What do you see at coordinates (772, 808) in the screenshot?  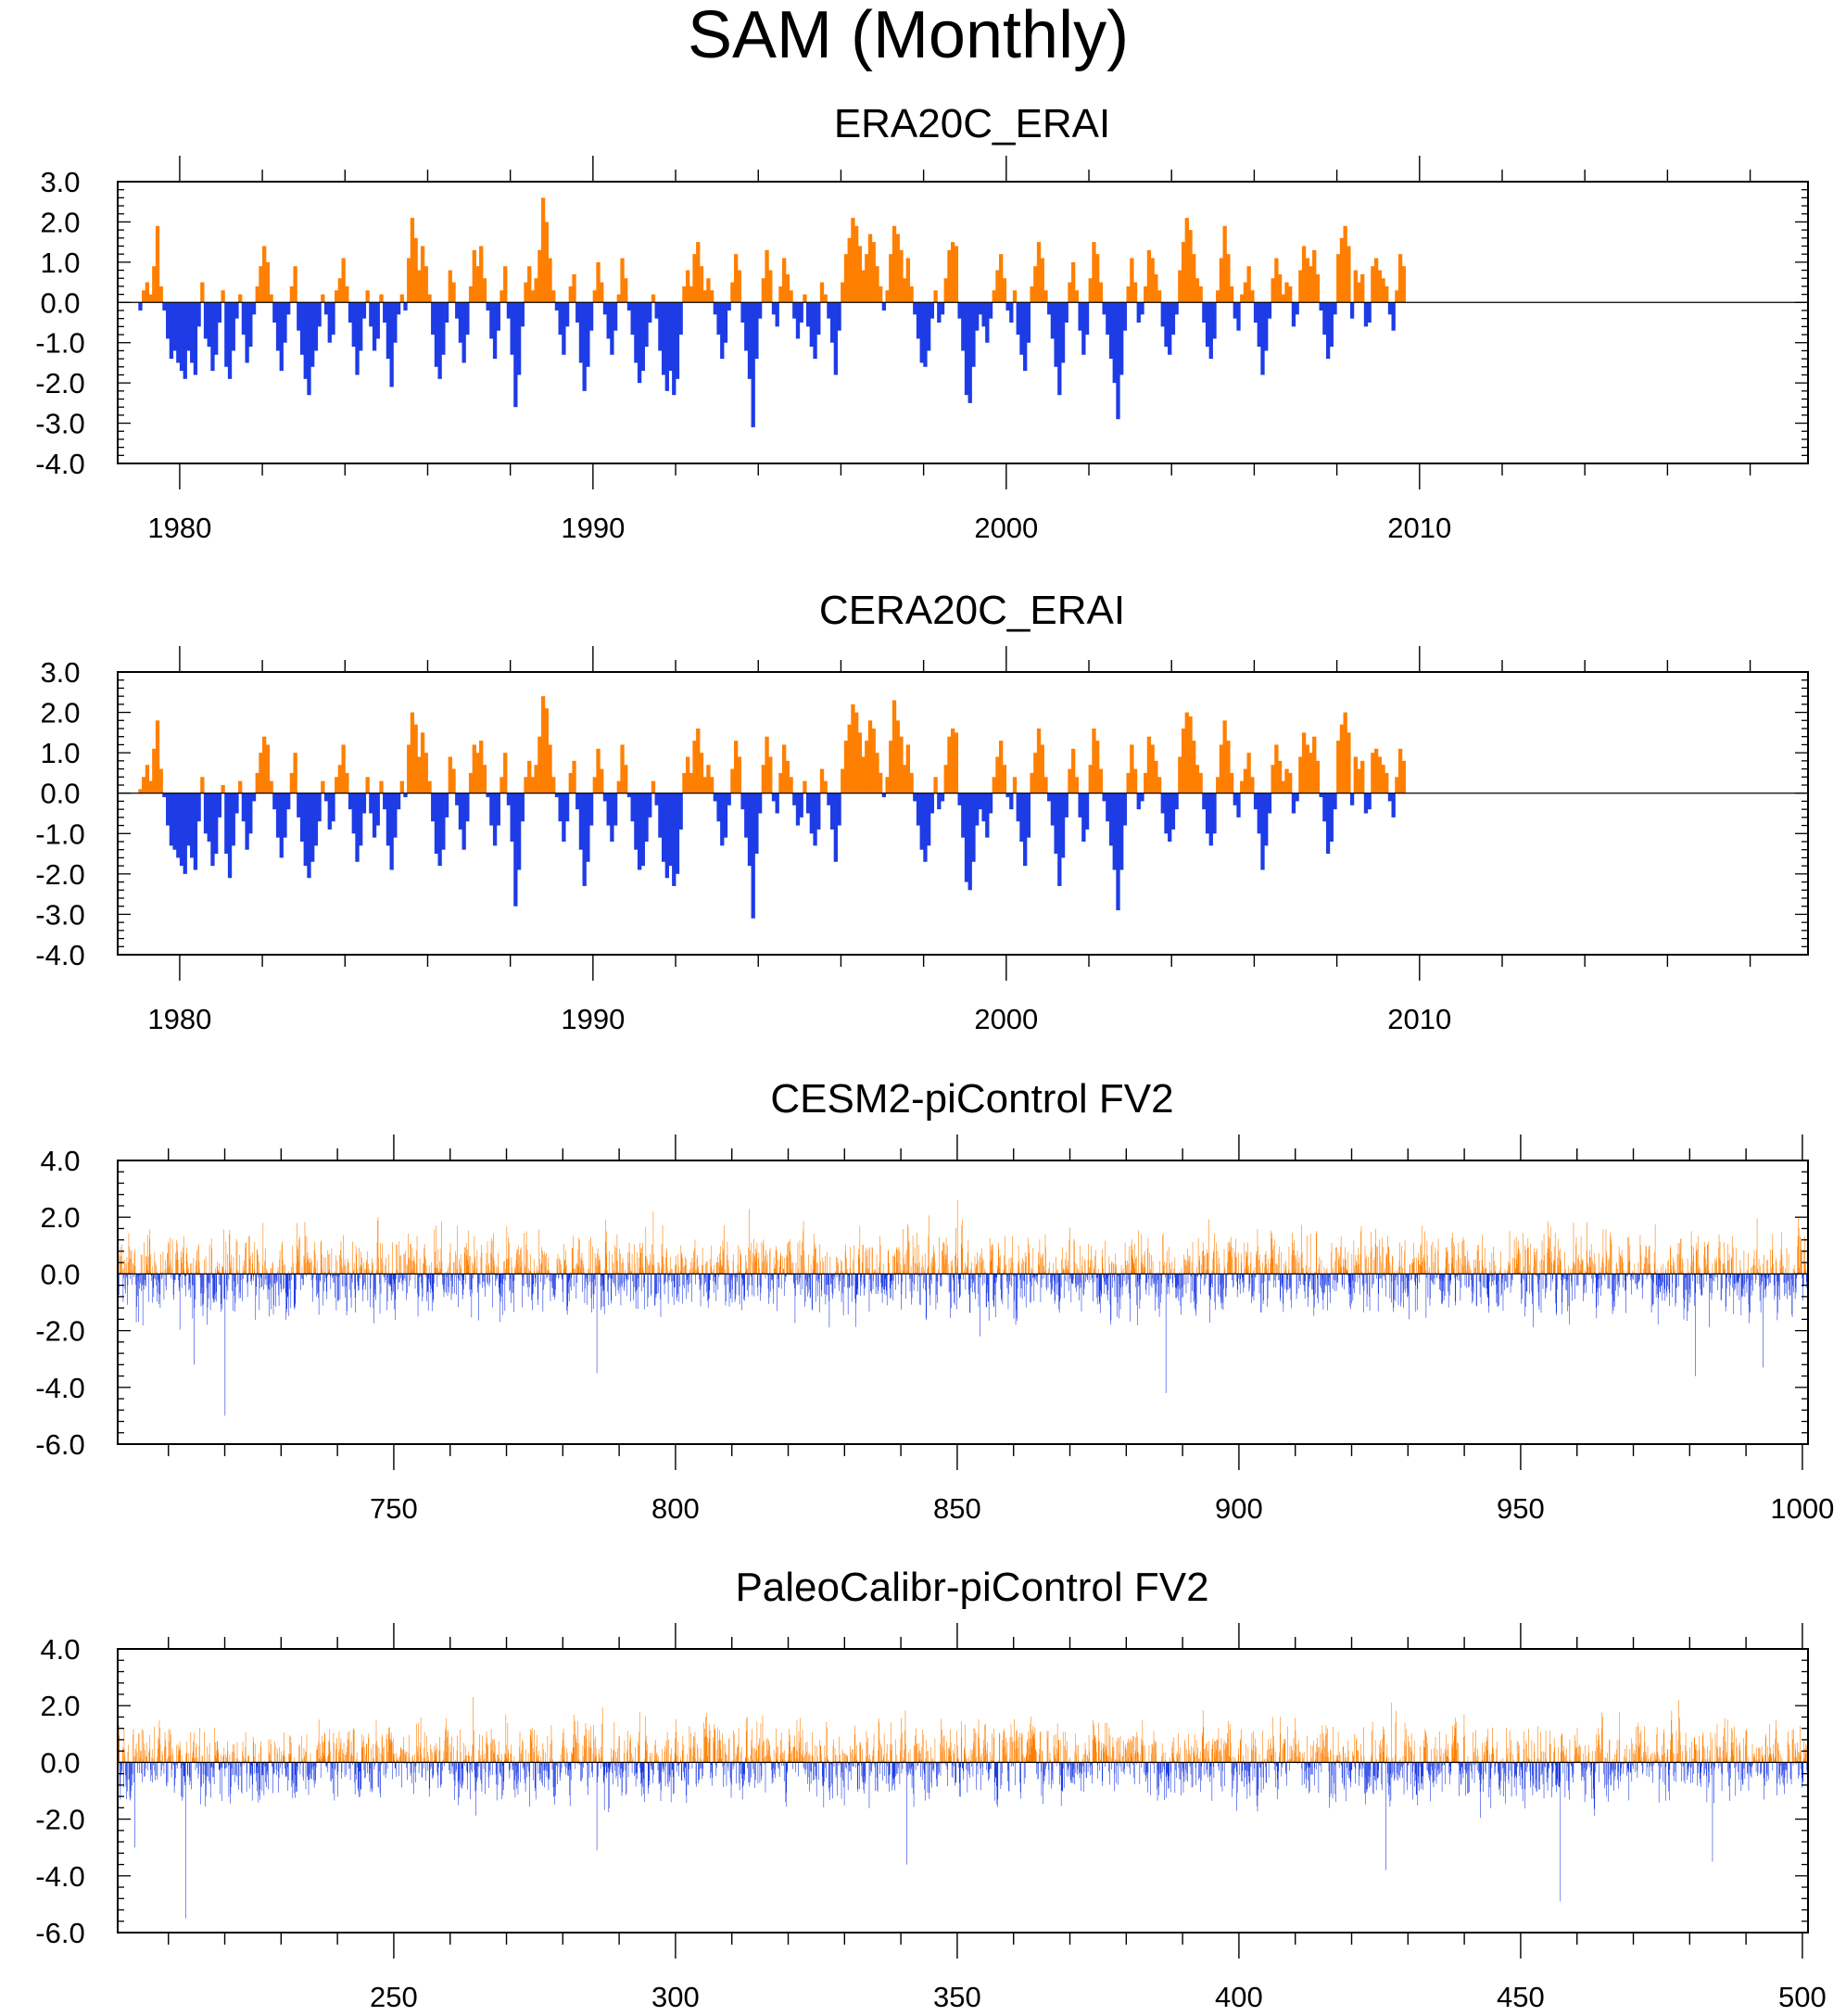 I see `data-series` at bounding box center [772, 808].